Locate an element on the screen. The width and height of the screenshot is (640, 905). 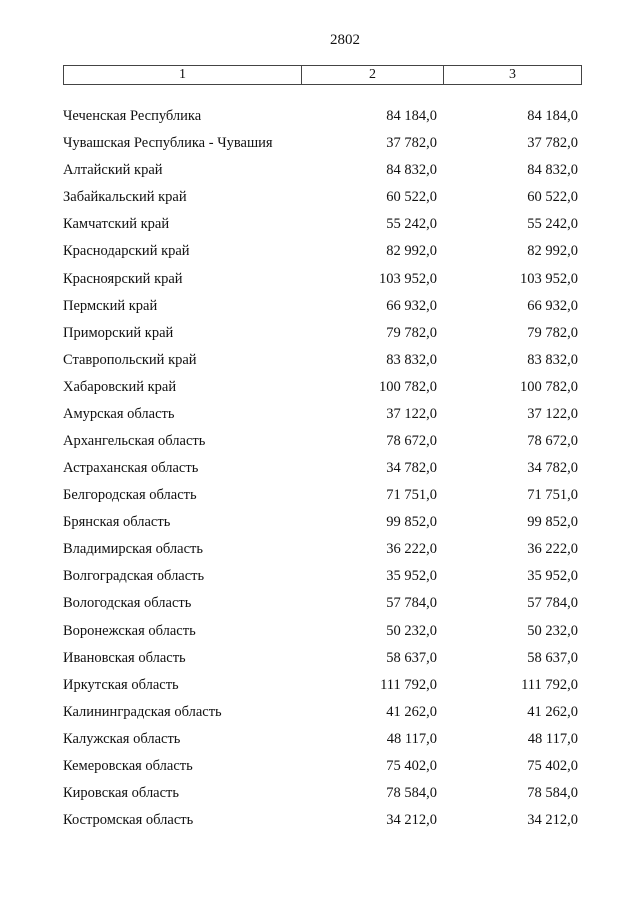
value-col-2: 35 952,0 is located at coordinates (411, 576).